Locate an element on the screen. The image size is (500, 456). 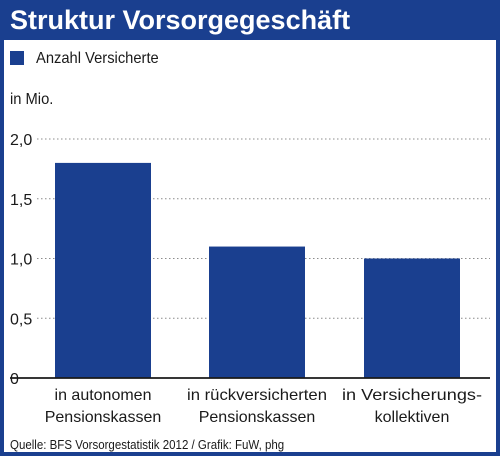
y-tick-label: 0,5 is located at coordinates (21, 319).